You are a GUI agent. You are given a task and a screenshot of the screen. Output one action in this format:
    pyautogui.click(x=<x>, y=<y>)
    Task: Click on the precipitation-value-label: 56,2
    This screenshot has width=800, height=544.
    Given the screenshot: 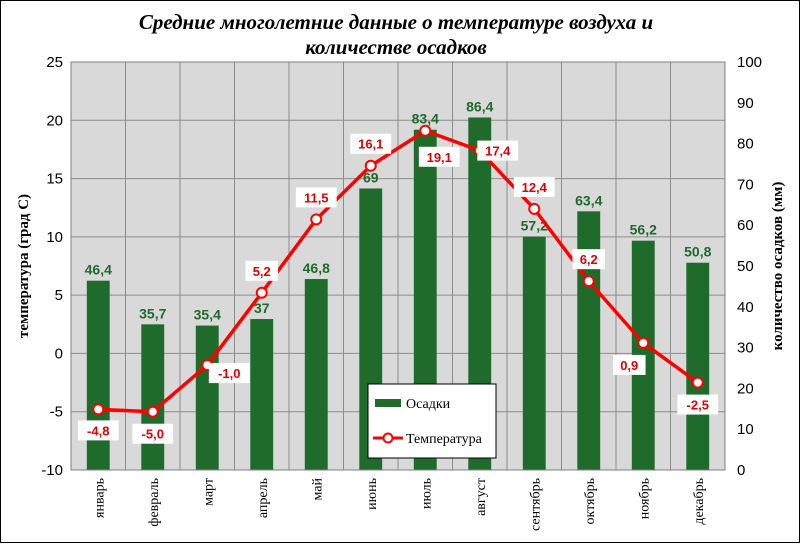 What is the action you would take?
    pyautogui.click(x=643, y=230)
    